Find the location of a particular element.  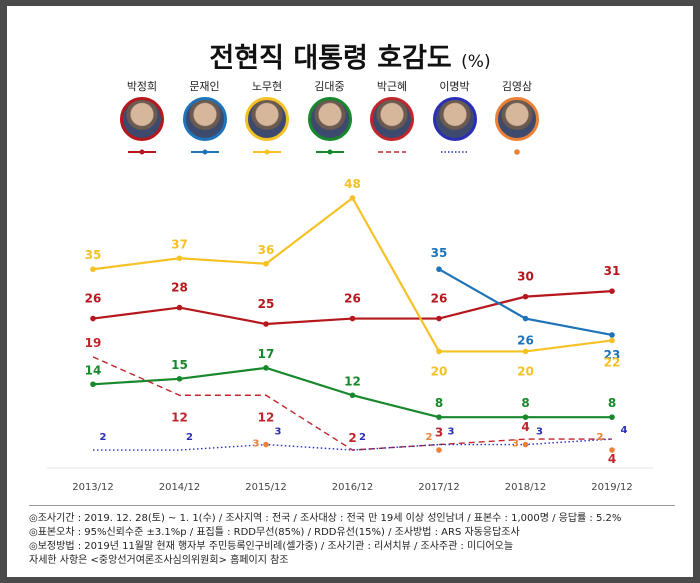

legend-name: 박근혜 is located at coordinates (392, 86).